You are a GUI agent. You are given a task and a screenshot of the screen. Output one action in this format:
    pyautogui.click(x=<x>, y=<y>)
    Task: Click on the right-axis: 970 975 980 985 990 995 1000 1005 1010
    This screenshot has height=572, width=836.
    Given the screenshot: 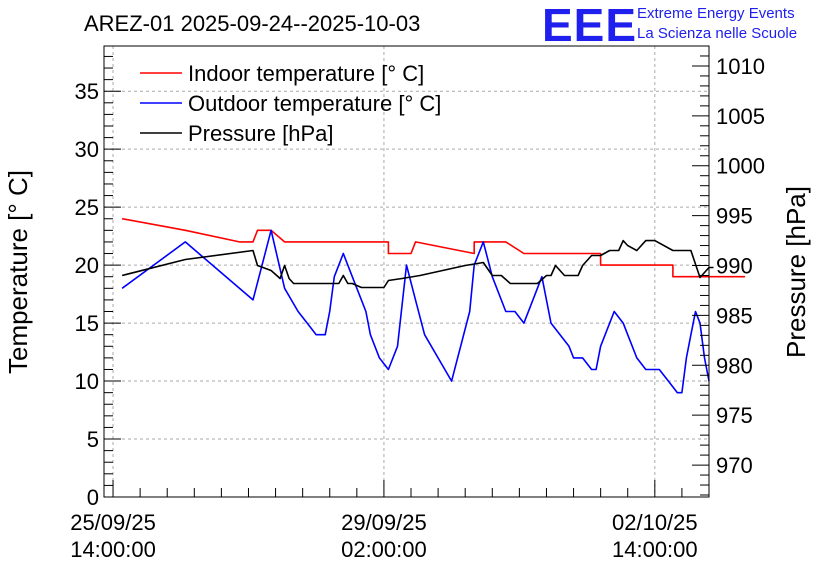 What is the action you would take?
    pyautogui.click(x=728, y=270)
    